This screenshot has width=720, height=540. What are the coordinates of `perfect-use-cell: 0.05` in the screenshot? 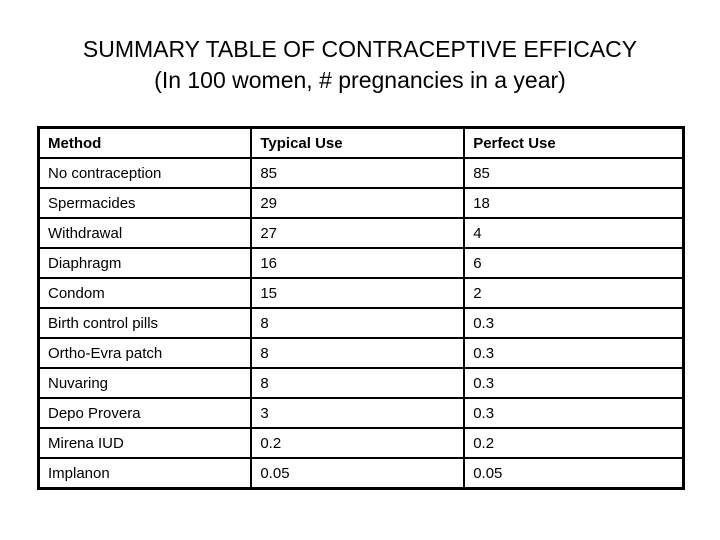 It's located at (574, 473).